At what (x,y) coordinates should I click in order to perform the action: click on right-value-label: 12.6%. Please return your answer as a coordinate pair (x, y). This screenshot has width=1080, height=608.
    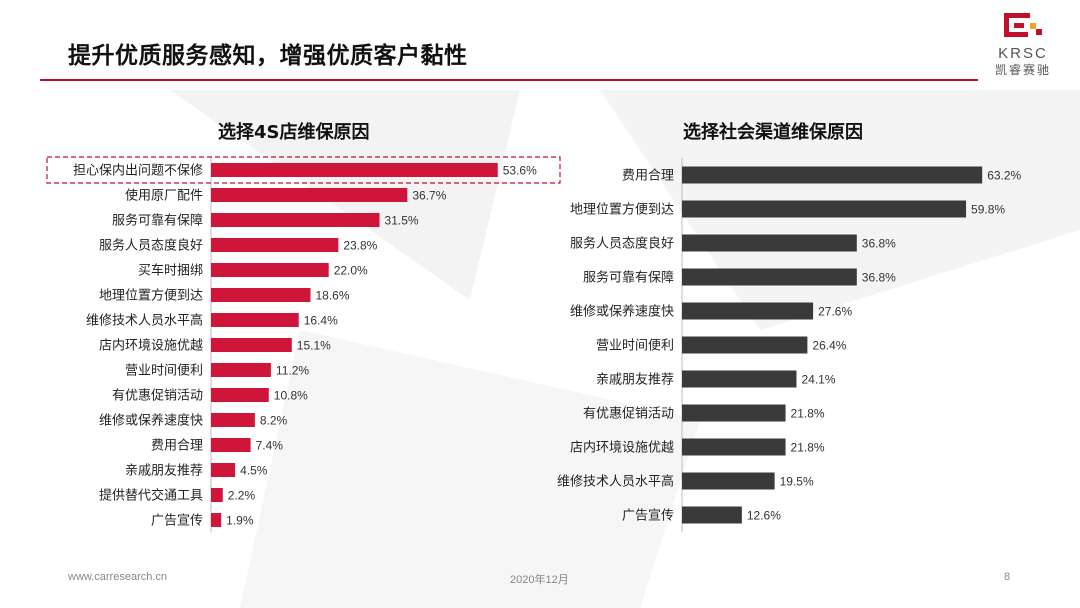
    Looking at the image, I should click on (764, 516).